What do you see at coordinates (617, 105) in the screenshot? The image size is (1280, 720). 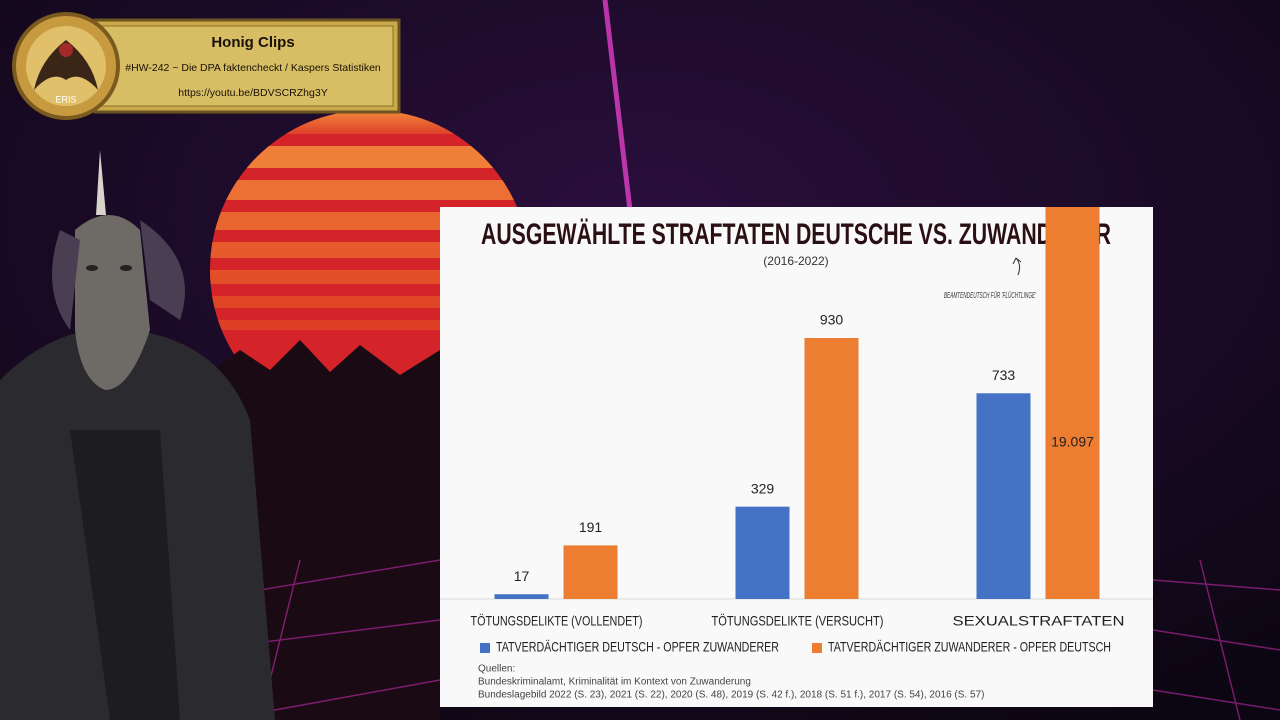 I see `neon-beam` at bounding box center [617, 105].